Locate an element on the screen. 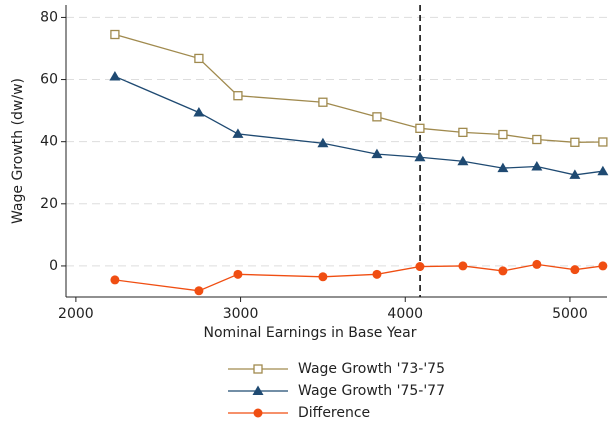 This screenshot has width=612, height=434. x-tick-label: 3000 is located at coordinates (241, 314).